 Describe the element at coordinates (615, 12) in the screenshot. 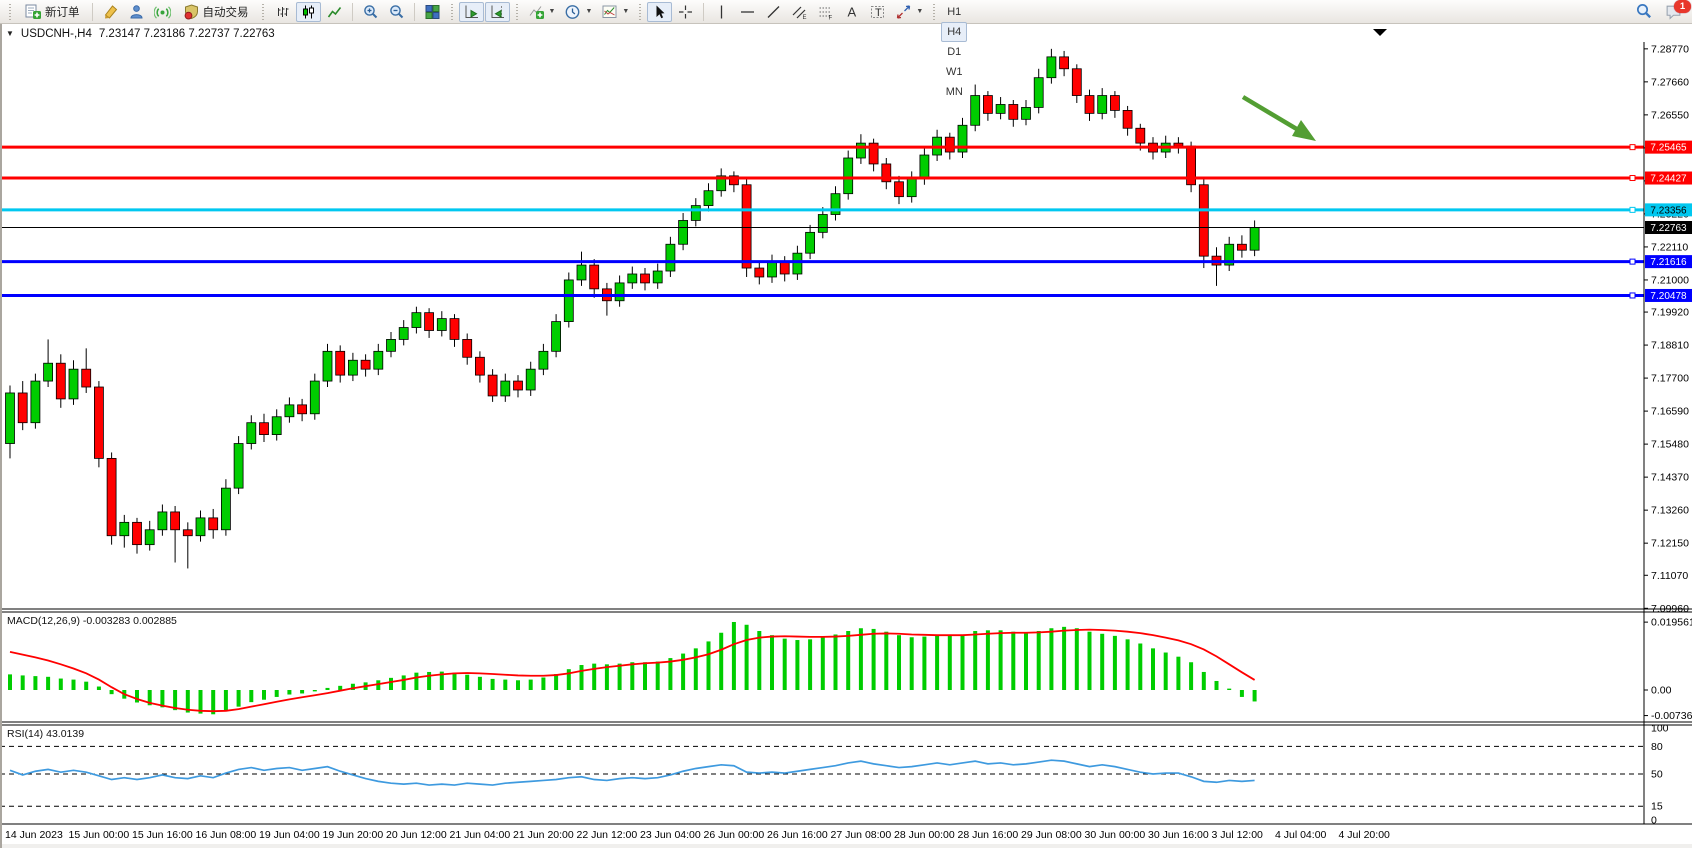

I see `templates-button: ▼` at that location.